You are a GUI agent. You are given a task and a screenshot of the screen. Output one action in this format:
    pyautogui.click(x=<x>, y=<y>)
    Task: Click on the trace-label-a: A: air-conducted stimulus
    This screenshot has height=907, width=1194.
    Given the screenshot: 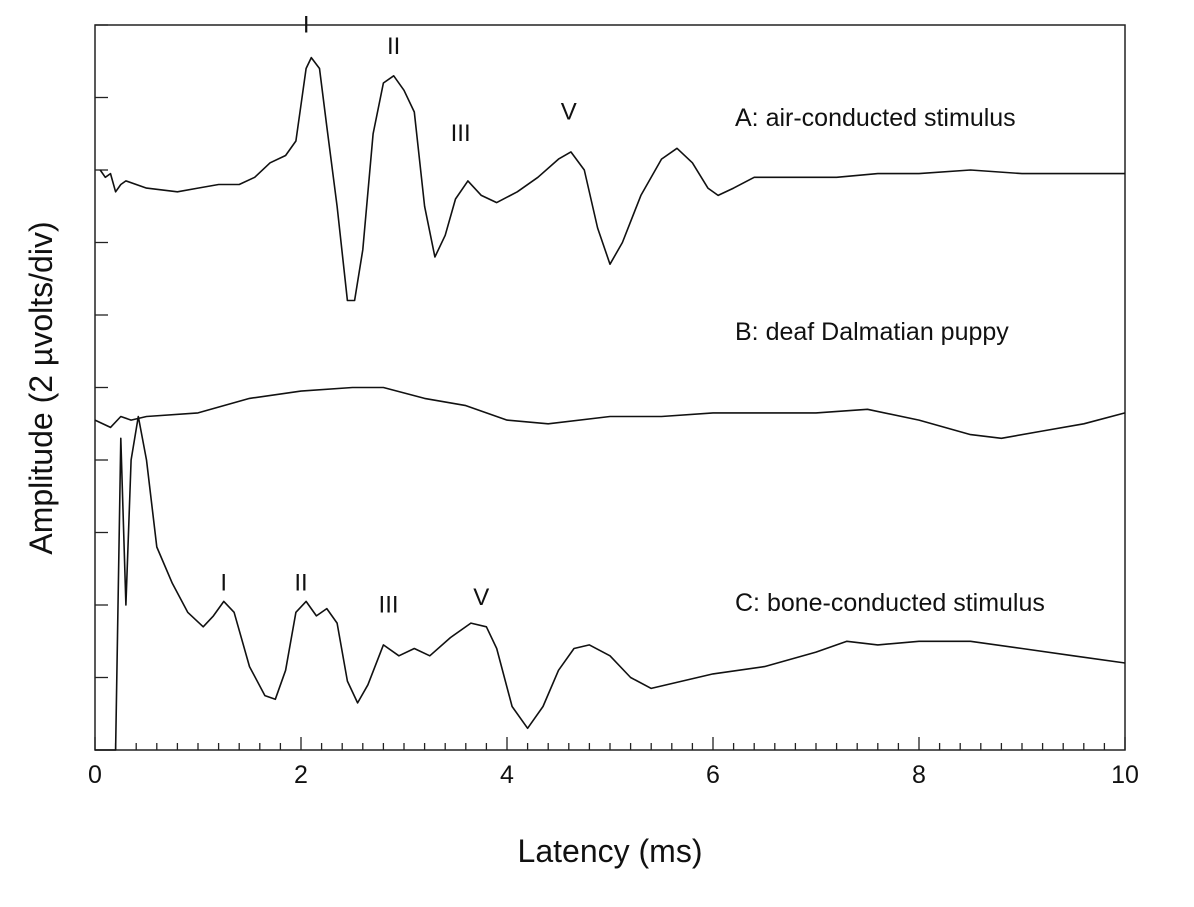 What is the action you would take?
    pyautogui.click(x=875, y=118)
    